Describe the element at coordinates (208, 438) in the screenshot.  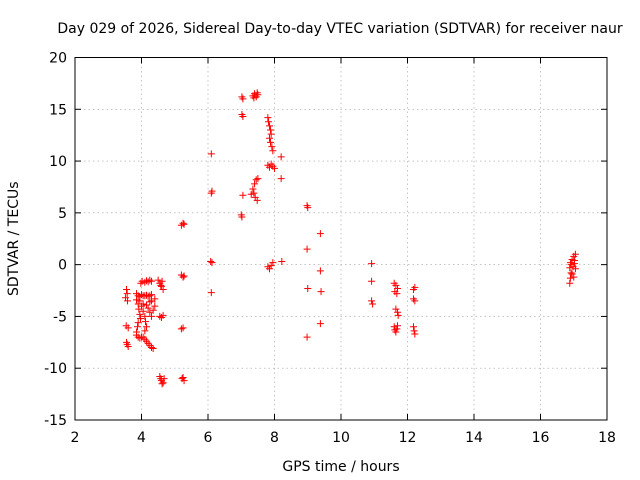
I see `x-tick-label: 6` at that location.